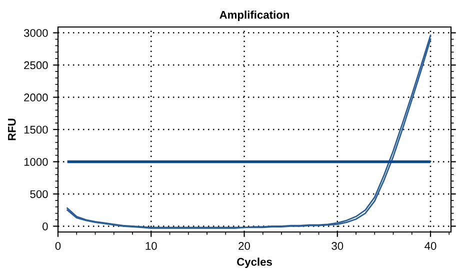  What do you see at coordinates (338, 246) in the screenshot?
I see `x-tick-label: 30` at bounding box center [338, 246].